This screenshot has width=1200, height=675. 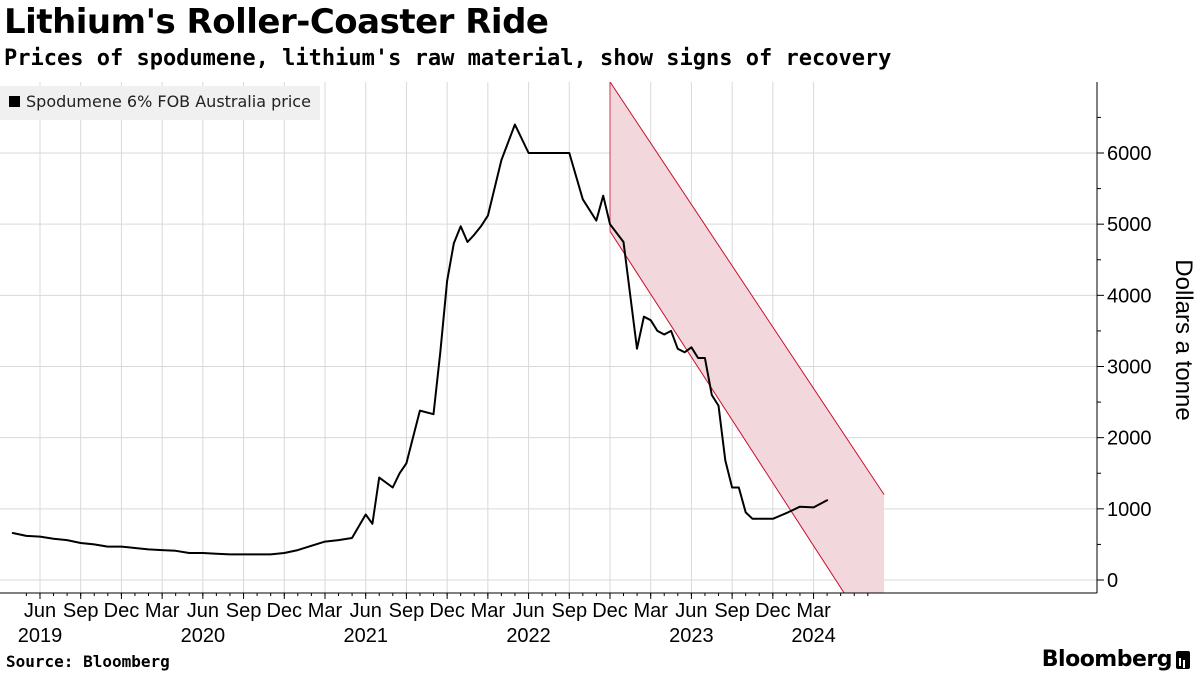 What do you see at coordinates (365, 636) in the screenshot?
I see `x-tick-label-year: 2021` at bounding box center [365, 636].